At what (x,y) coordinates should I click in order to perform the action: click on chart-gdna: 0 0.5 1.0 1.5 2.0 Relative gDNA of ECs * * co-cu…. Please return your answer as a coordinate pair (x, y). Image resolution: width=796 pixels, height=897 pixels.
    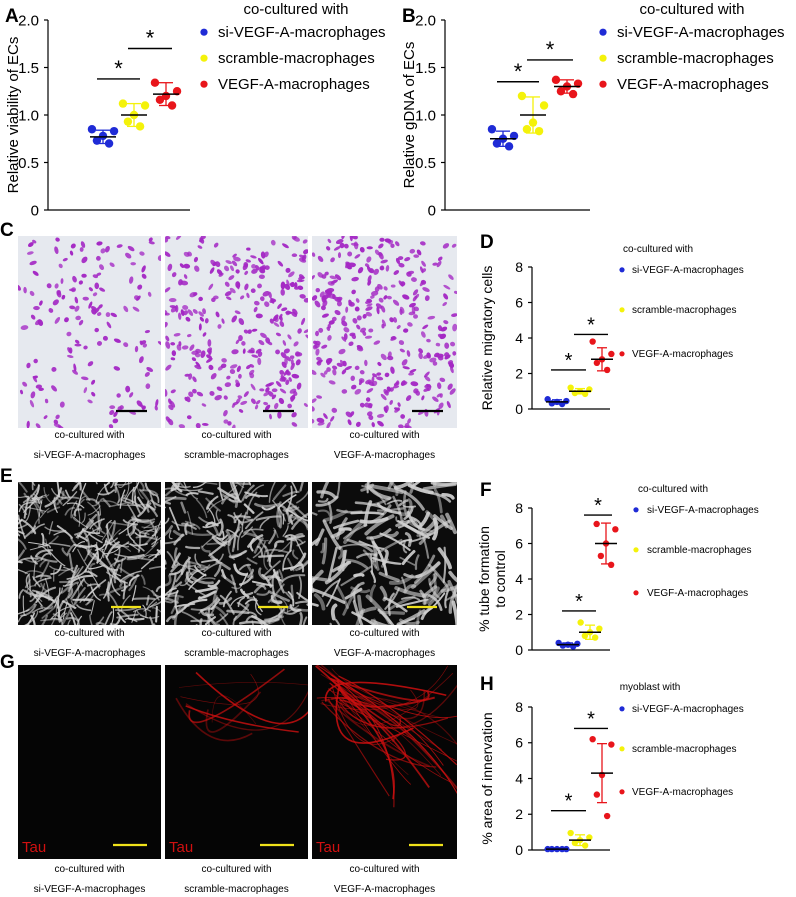
    Looking at the image, I should click on (593, 110).